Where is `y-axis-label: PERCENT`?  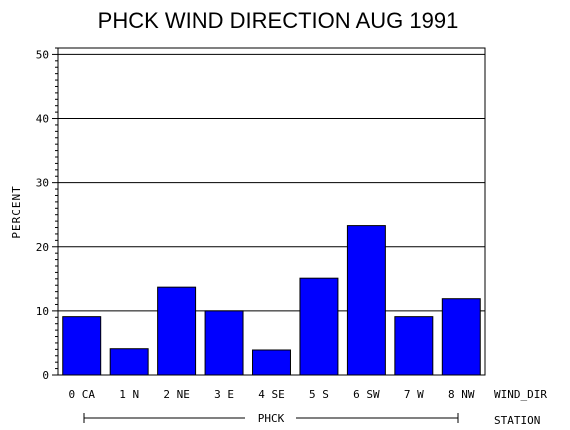
y-axis-label: PERCENT is located at coordinates (16, 211).